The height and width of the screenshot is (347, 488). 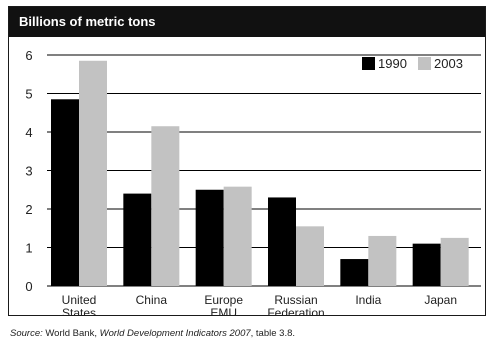 What do you see at coordinates (440, 300) in the screenshot?
I see `x-tick-label: Japan` at bounding box center [440, 300].